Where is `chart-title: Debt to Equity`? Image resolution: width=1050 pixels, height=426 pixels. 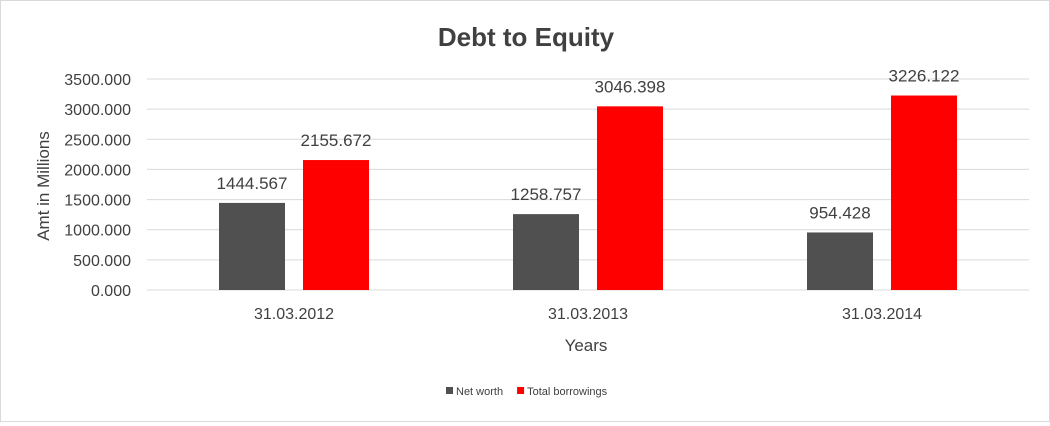
chart-title: Debt to Equity is located at coordinates (526, 37).